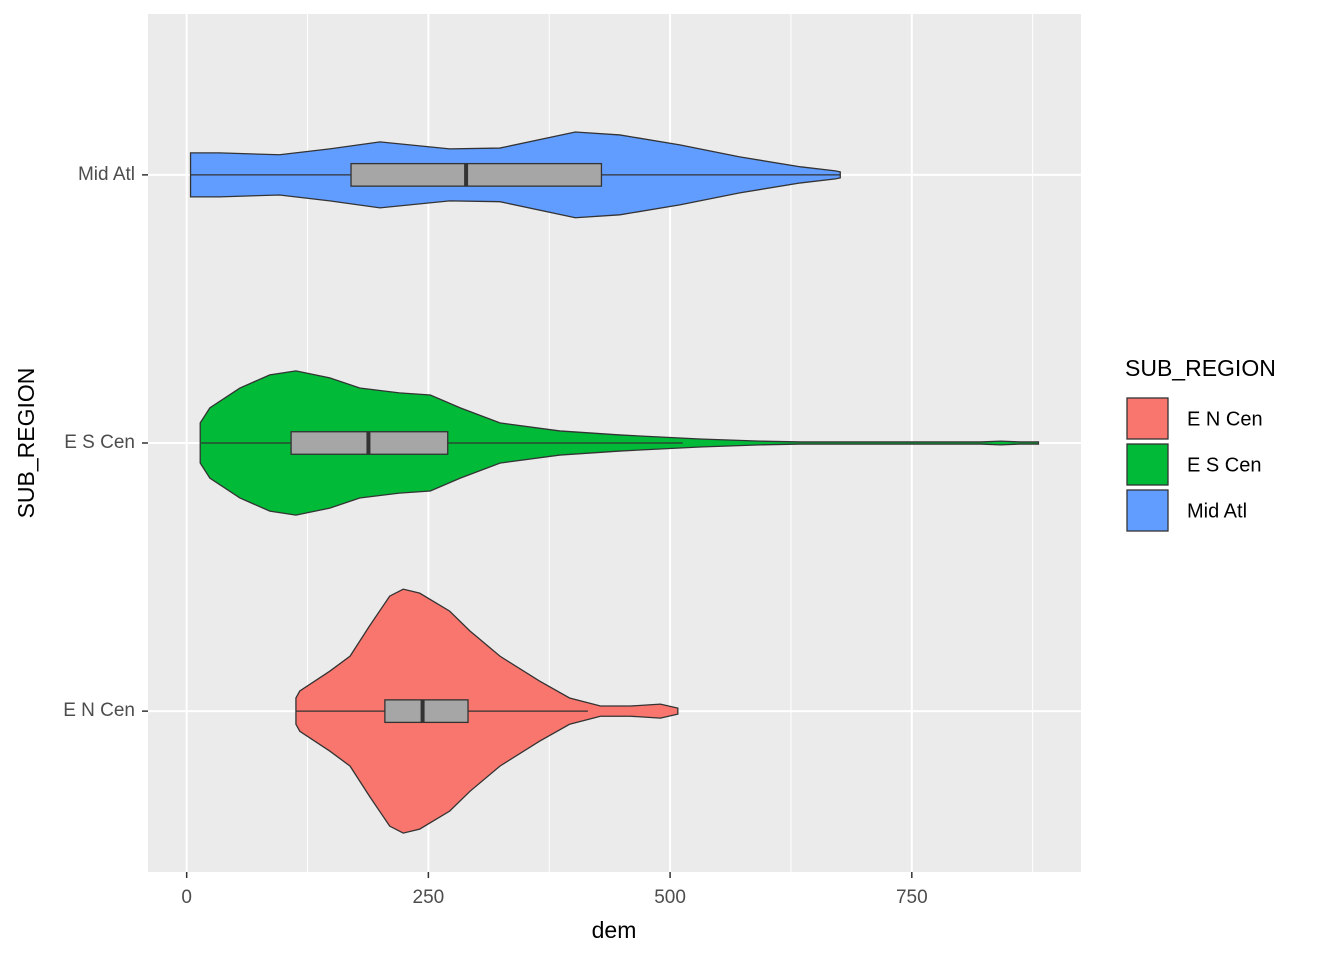 Image resolution: width=1344 pixels, height=960 pixels. Describe the element at coordinates (99, 442) in the screenshot. I see `y-tick-label: E S Cen` at that location.